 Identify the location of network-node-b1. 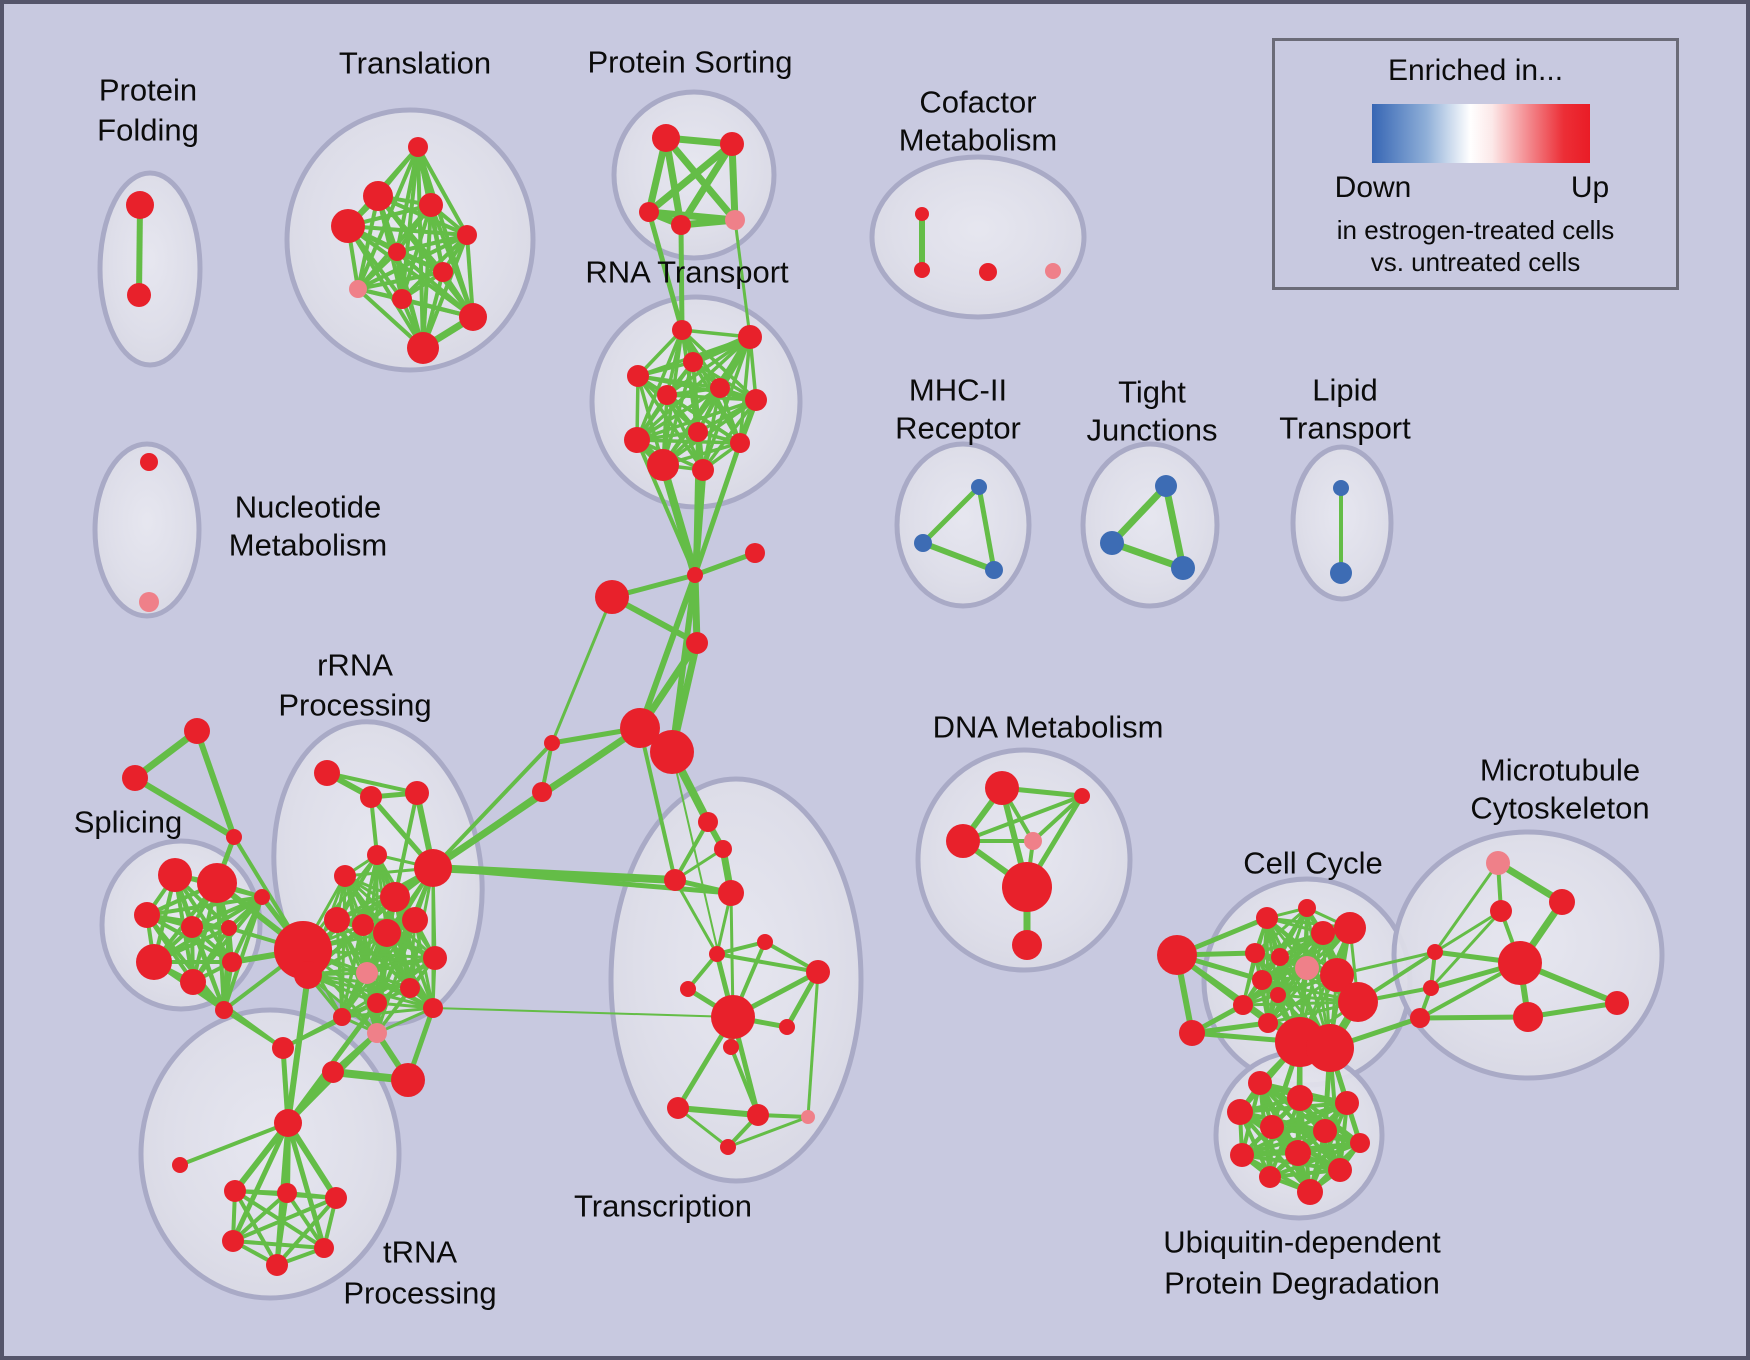
(979, 487).